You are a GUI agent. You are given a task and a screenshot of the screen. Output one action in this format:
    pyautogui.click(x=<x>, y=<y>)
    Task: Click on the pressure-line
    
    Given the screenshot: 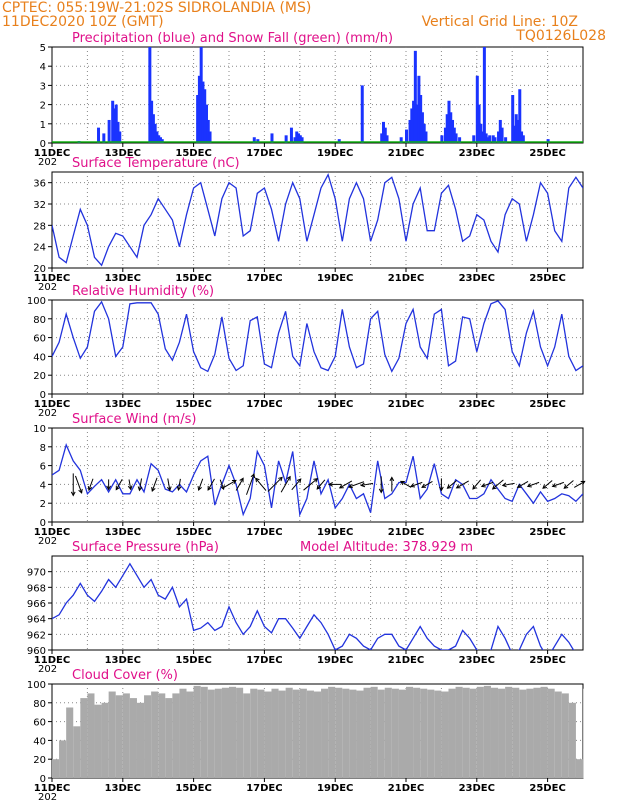 What is the action you would take?
    pyautogui.click(x=313, y=606)
    